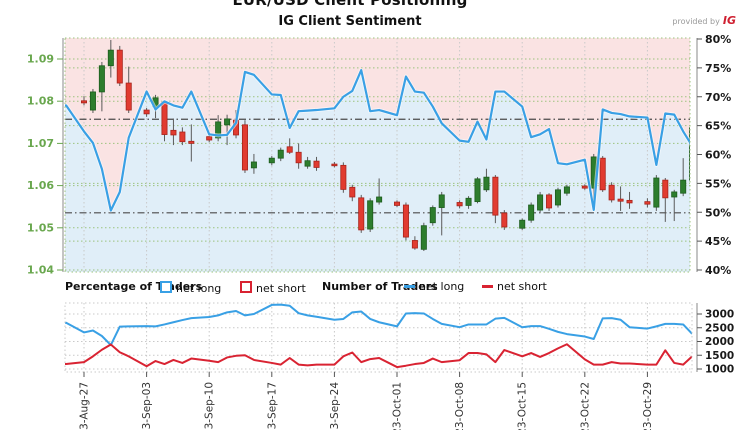 The height and width of the screenshot is (430, 750). Describe the element at coordinates (434, 287) in the screenshot. I see `legend-num-net-long: net long` at that location.